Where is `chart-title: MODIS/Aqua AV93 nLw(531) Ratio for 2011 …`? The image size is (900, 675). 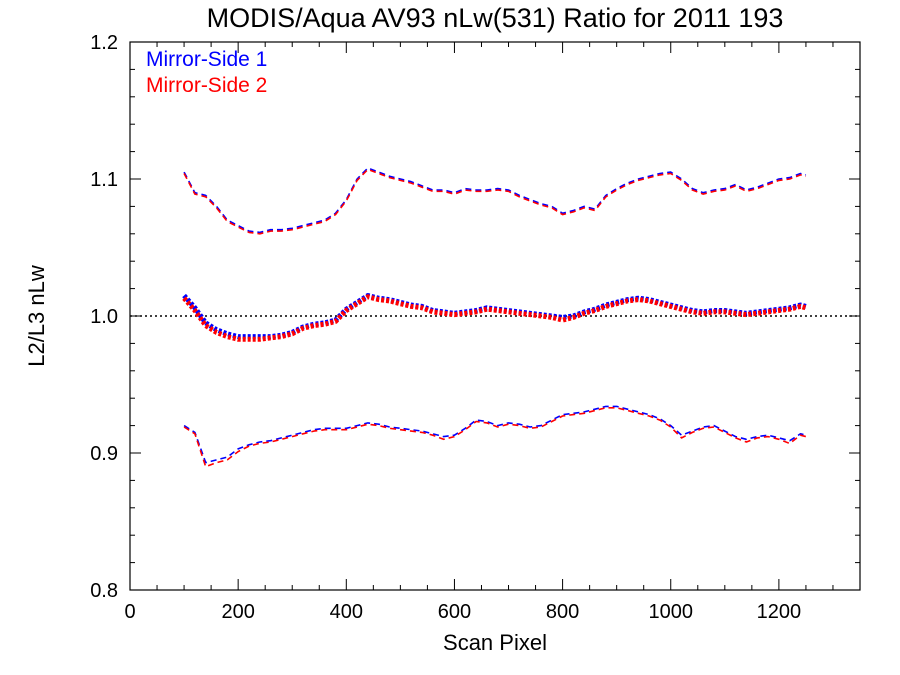
chart-title: MODIS/Aqua AV93 nLw(531) Ratio for 2011 … is located at coordinates (495, 18).